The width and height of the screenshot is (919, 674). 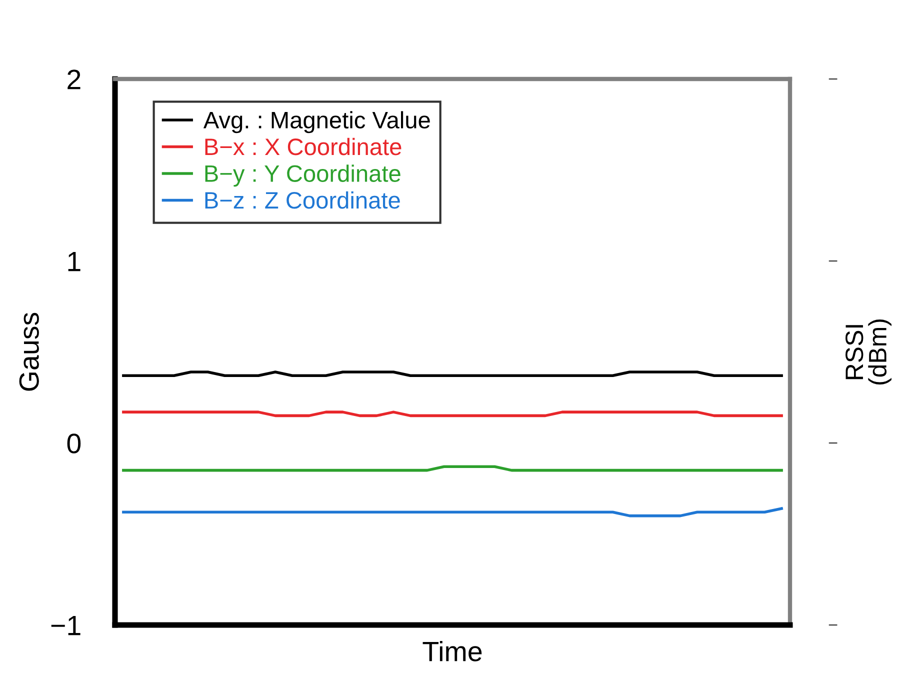 What do you see at coordinates (303, 147) in the screenshot?
I see `legend-label: B−x : X Coordinate` at bounding box center [303, 147].